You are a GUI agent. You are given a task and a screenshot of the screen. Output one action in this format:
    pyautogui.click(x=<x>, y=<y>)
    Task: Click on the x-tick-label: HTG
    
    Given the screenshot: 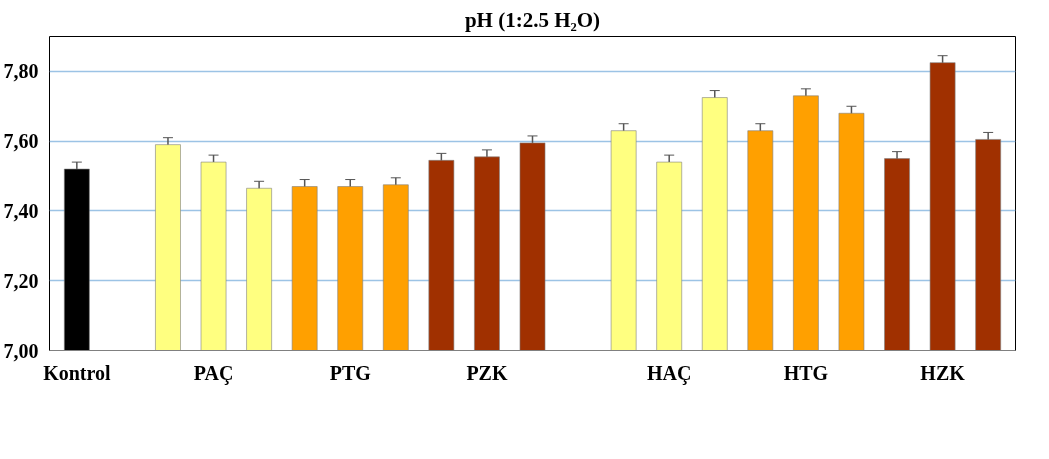 What is the action you would take?
    pyautogui.click(x=806, y=372)
    